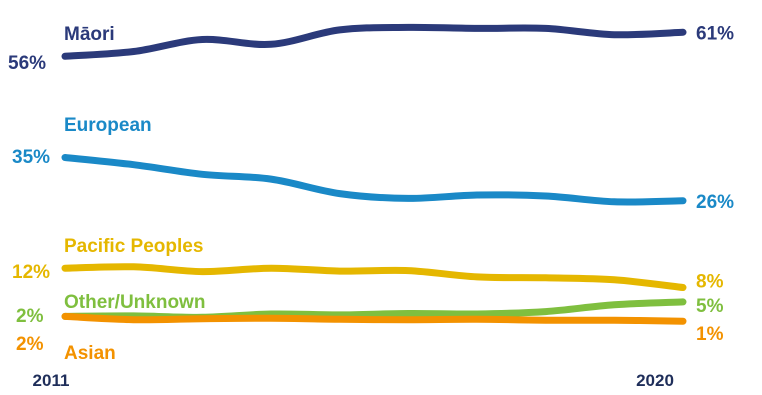  What do you see at coordinates (374, 318) in the screenshot?
I see `asian-series-line` at bounding box center [374, 318].